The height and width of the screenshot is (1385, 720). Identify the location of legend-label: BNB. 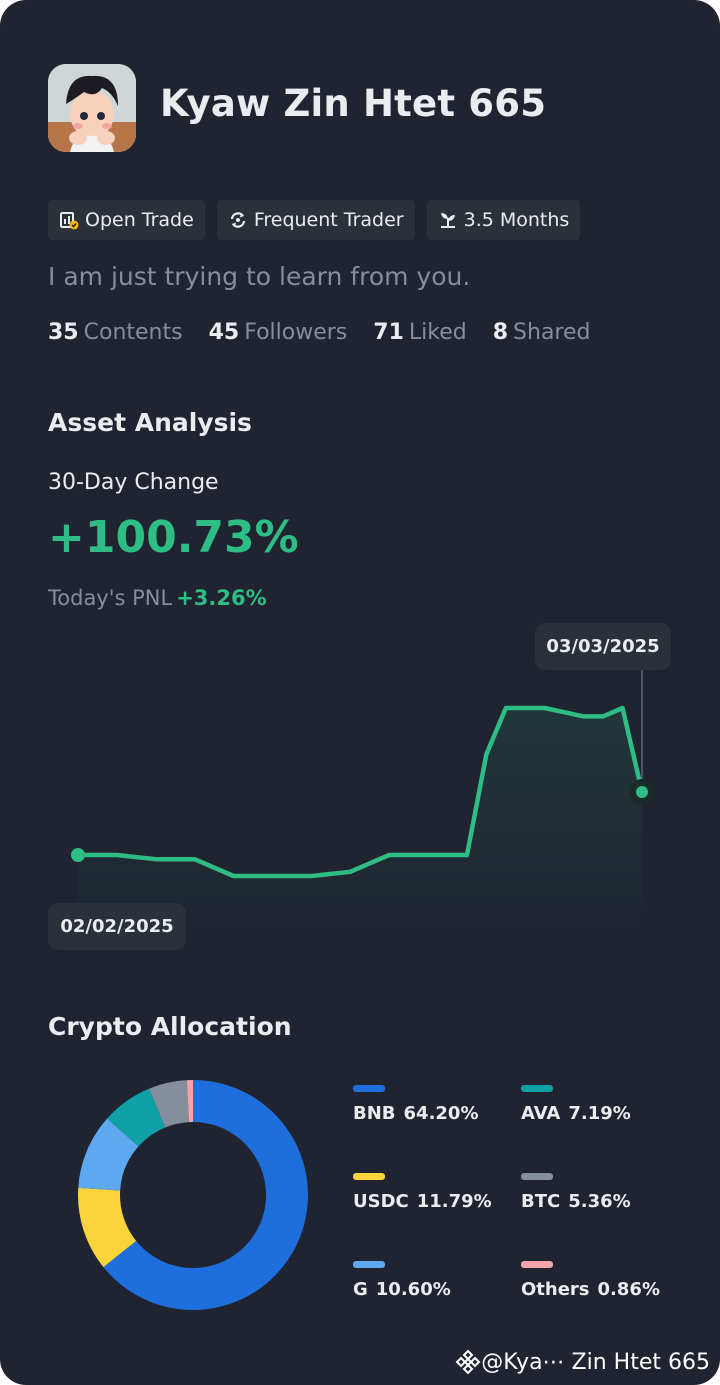
(374, 1113).